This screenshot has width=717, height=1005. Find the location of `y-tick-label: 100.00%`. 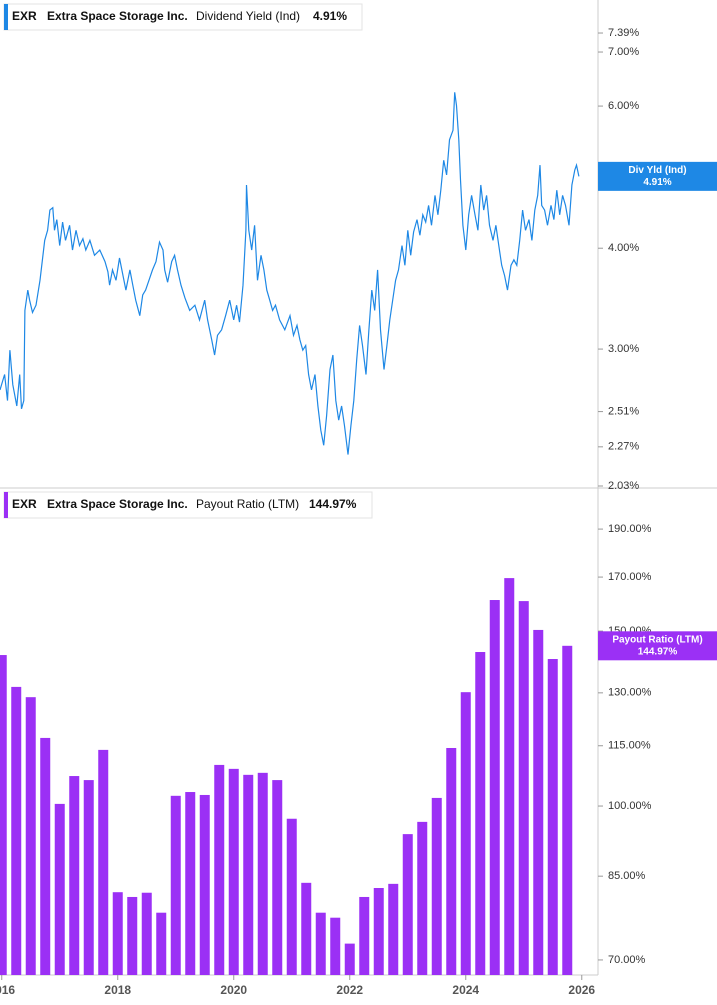

y-tick-label: 100.00% is located at coordinates (630, 806).